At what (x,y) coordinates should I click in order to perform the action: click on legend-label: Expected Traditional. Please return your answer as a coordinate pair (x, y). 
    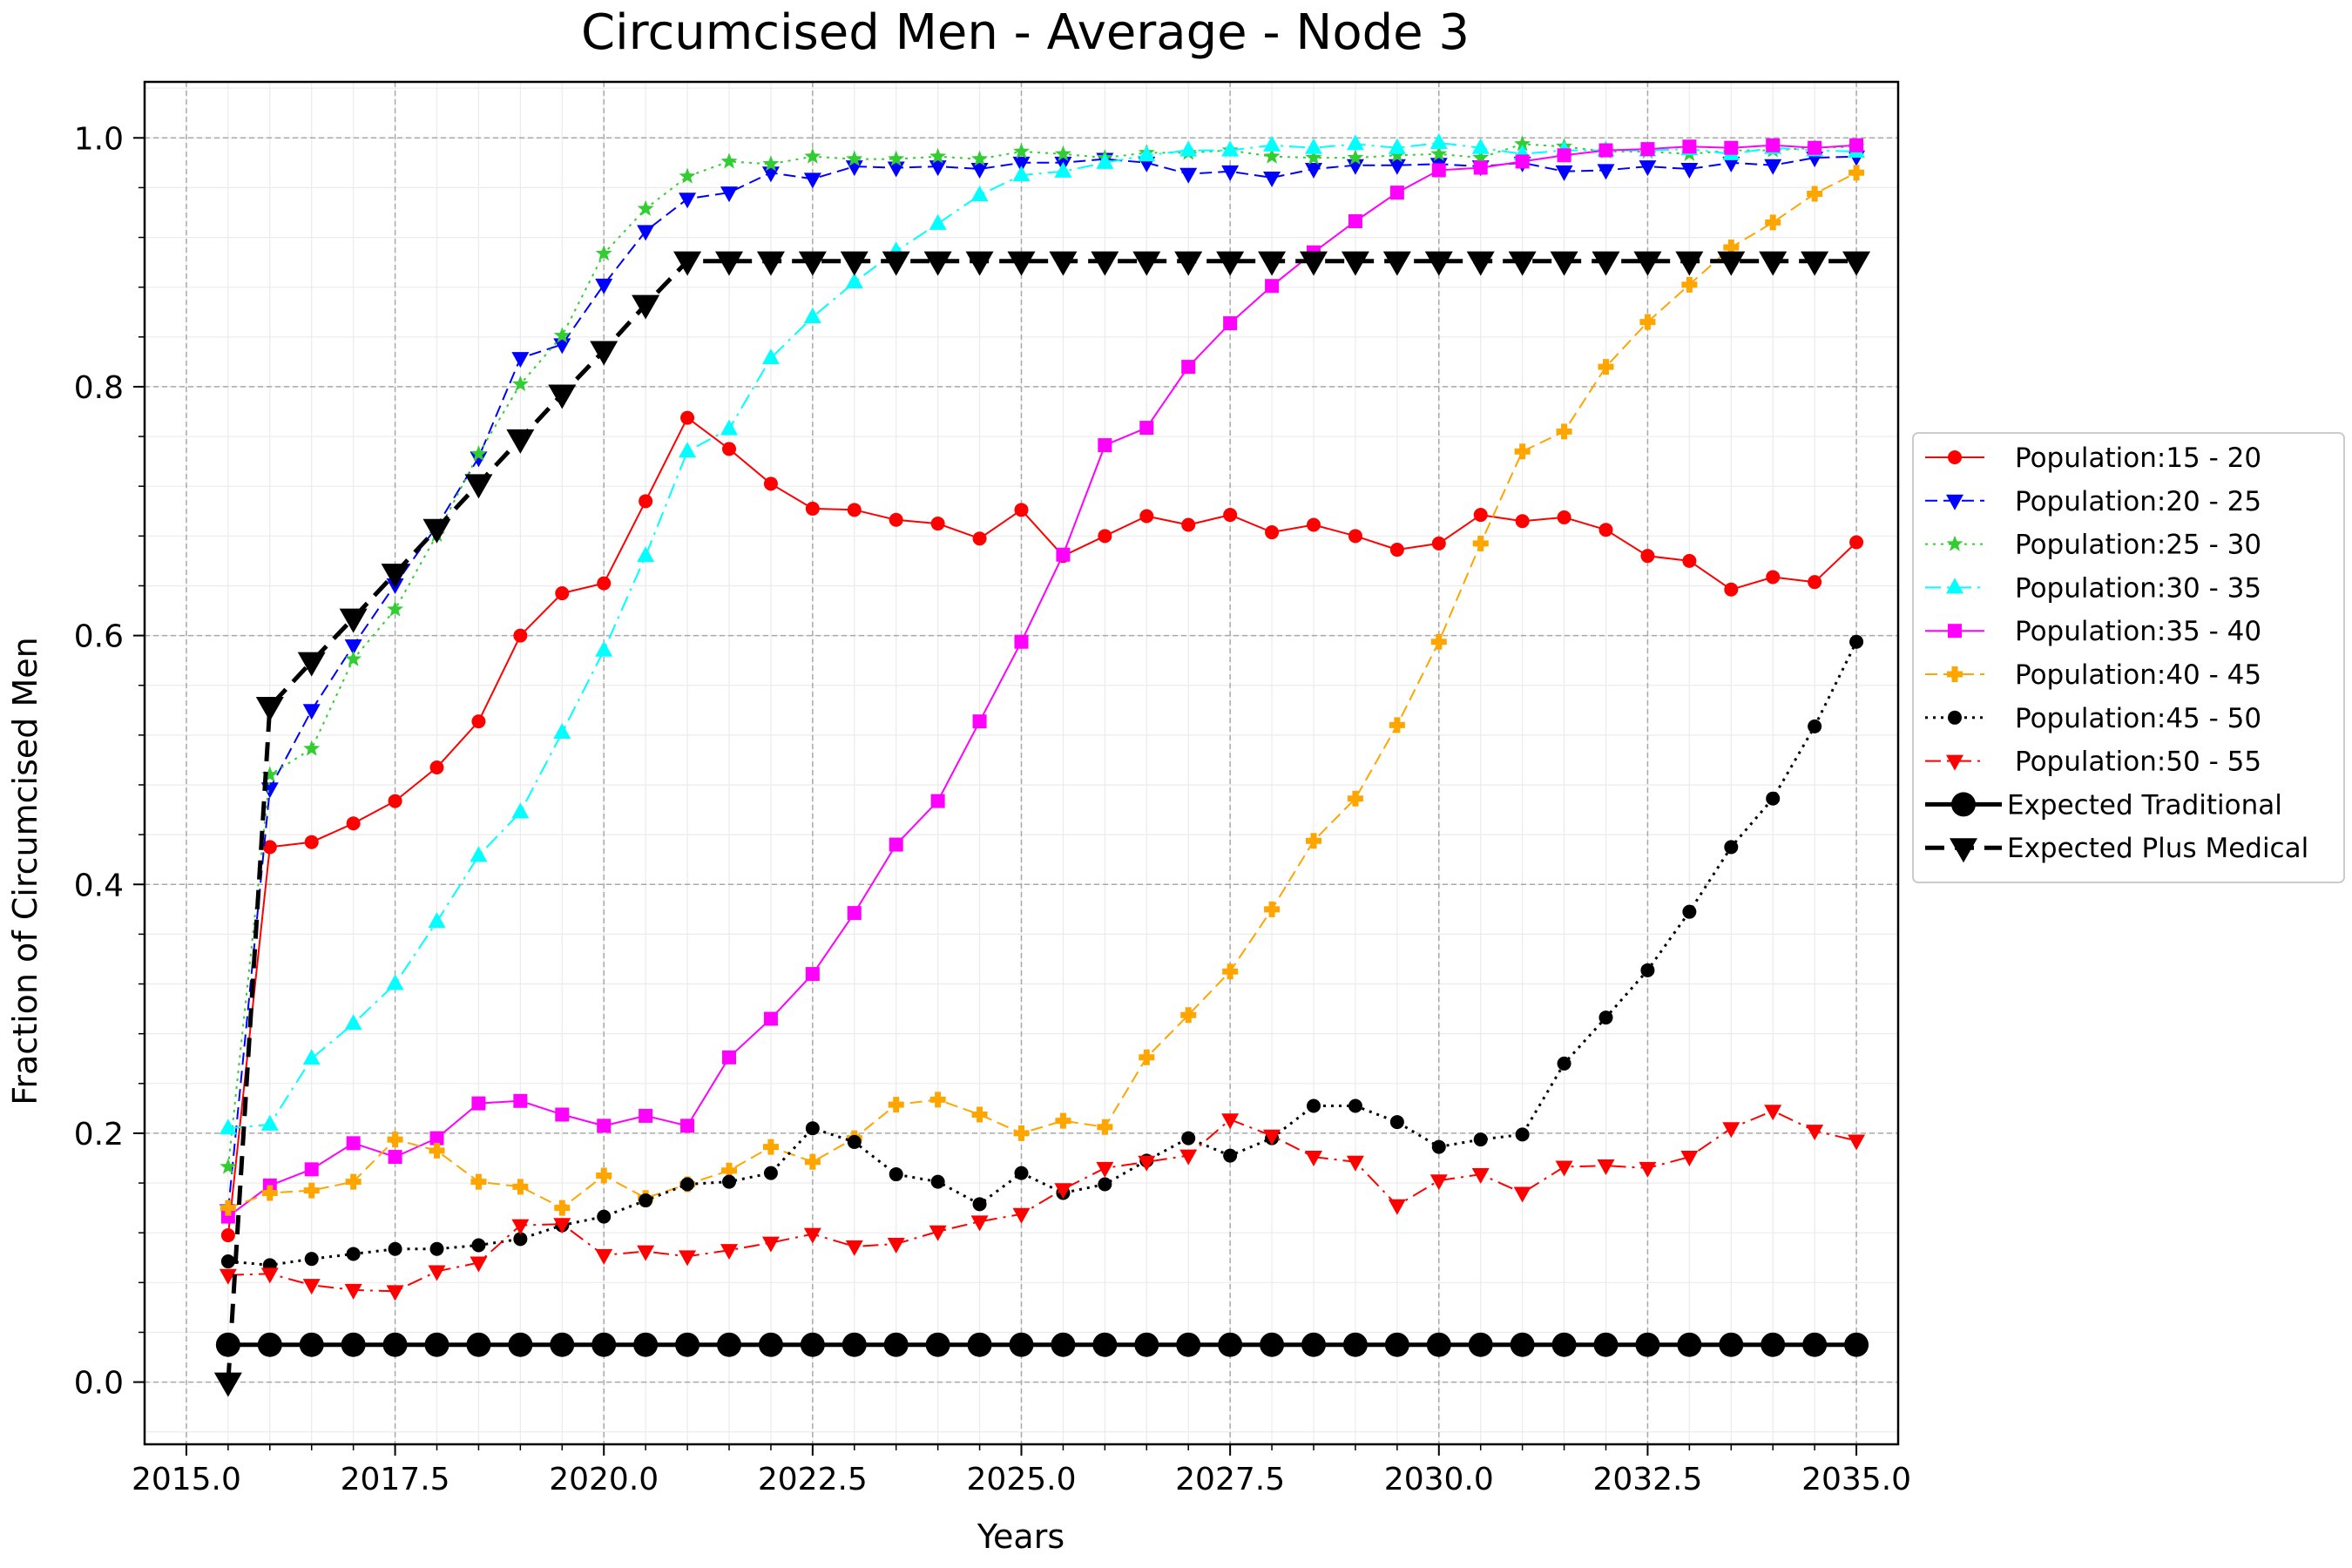
    Looking at the image, I should click on (2144, 805).